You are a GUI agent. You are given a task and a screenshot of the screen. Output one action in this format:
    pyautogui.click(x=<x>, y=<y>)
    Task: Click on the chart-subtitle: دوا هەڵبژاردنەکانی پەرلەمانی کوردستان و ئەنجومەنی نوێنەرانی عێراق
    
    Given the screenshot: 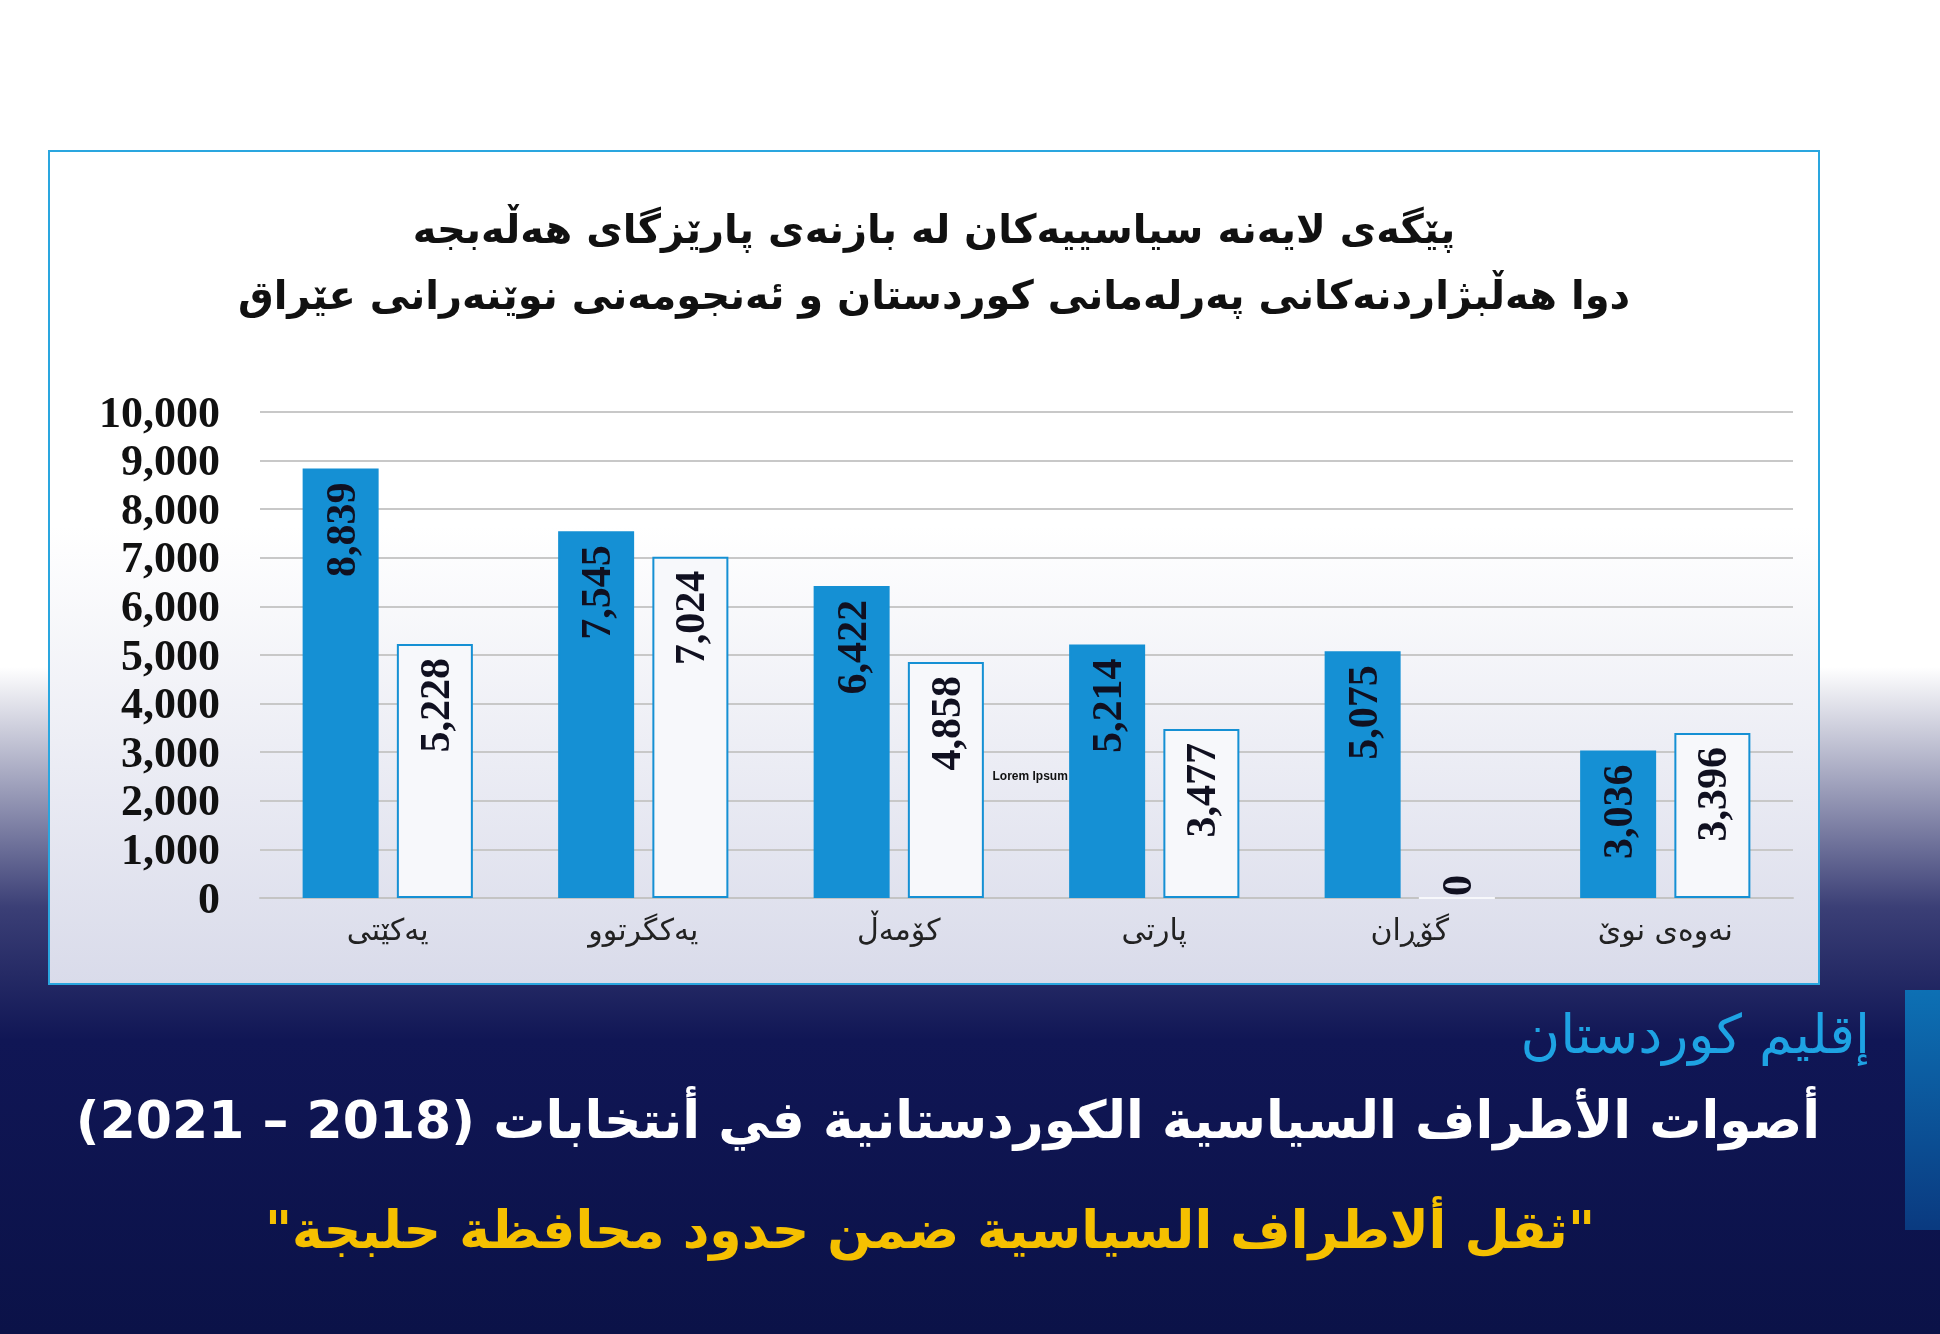 What is the action you would take?
    pyautogui.click(x=934, y=294)
    